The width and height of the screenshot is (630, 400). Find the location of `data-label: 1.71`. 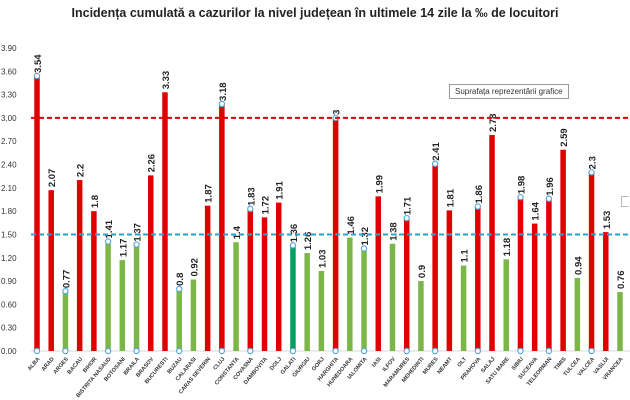

data-label: 1.71 is located at coordinates (408, 205).